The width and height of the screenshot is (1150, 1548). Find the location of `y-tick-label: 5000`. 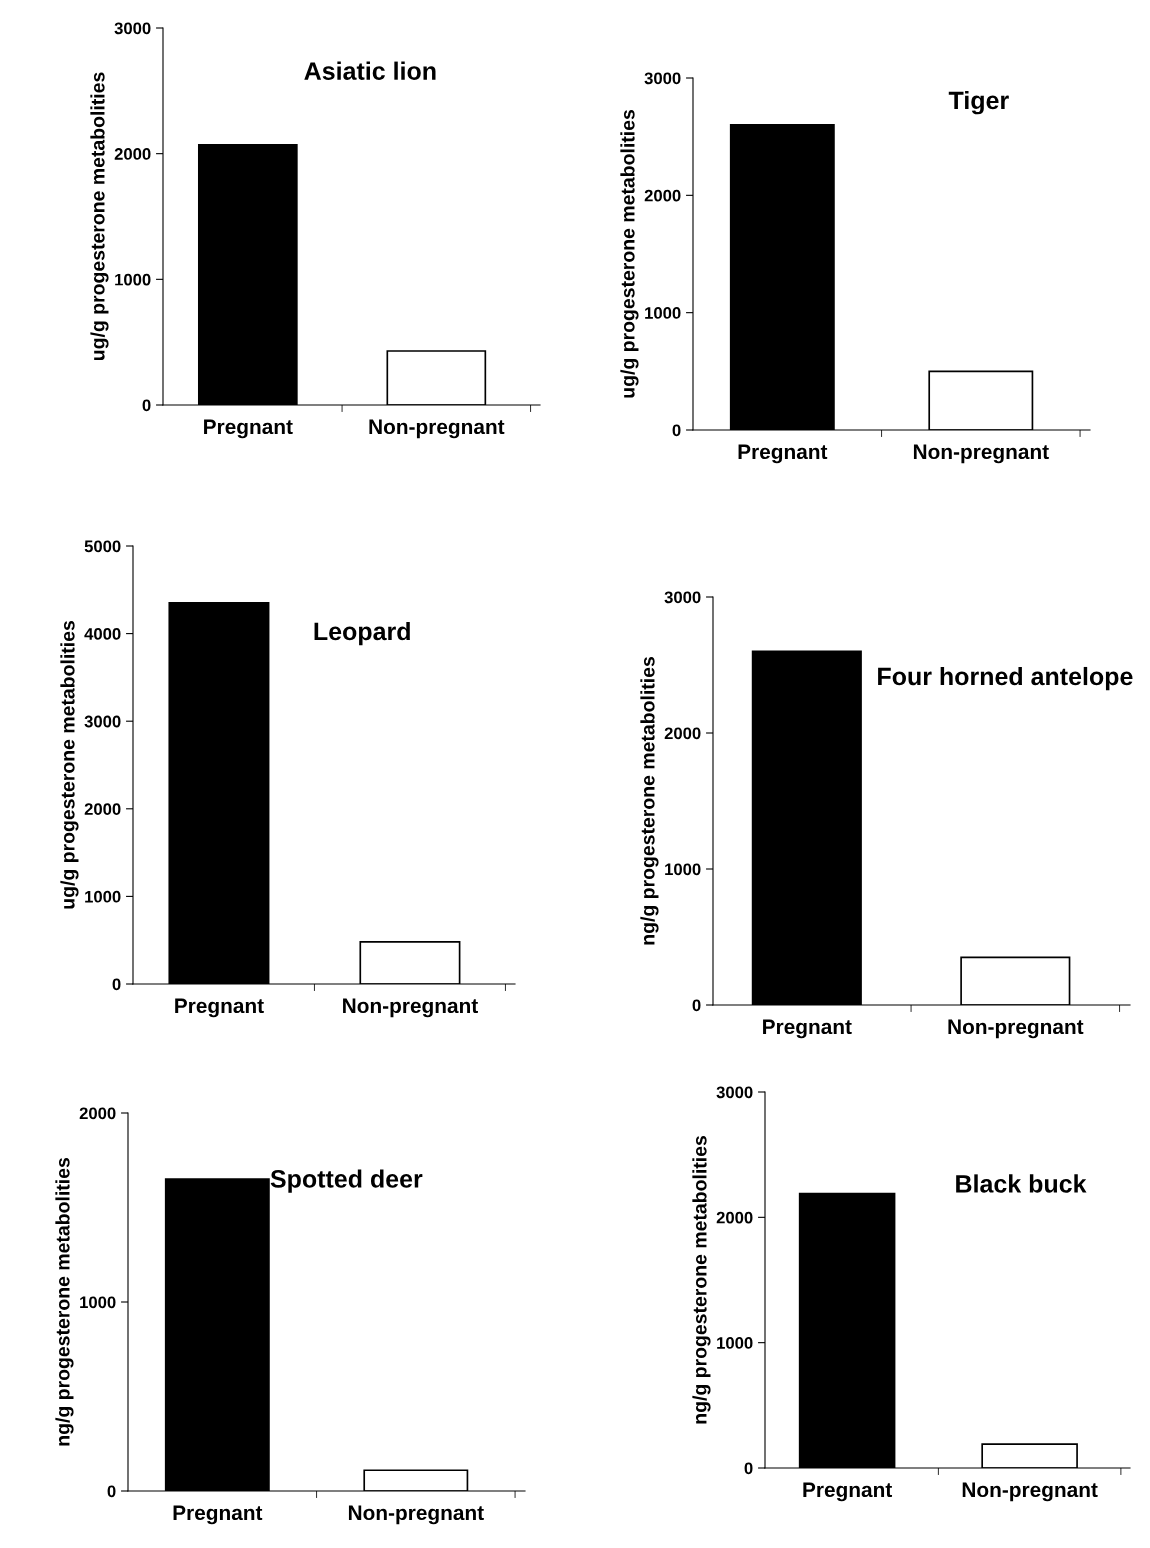

y-tick-label: 5000 is located at coordinates (102, 546).